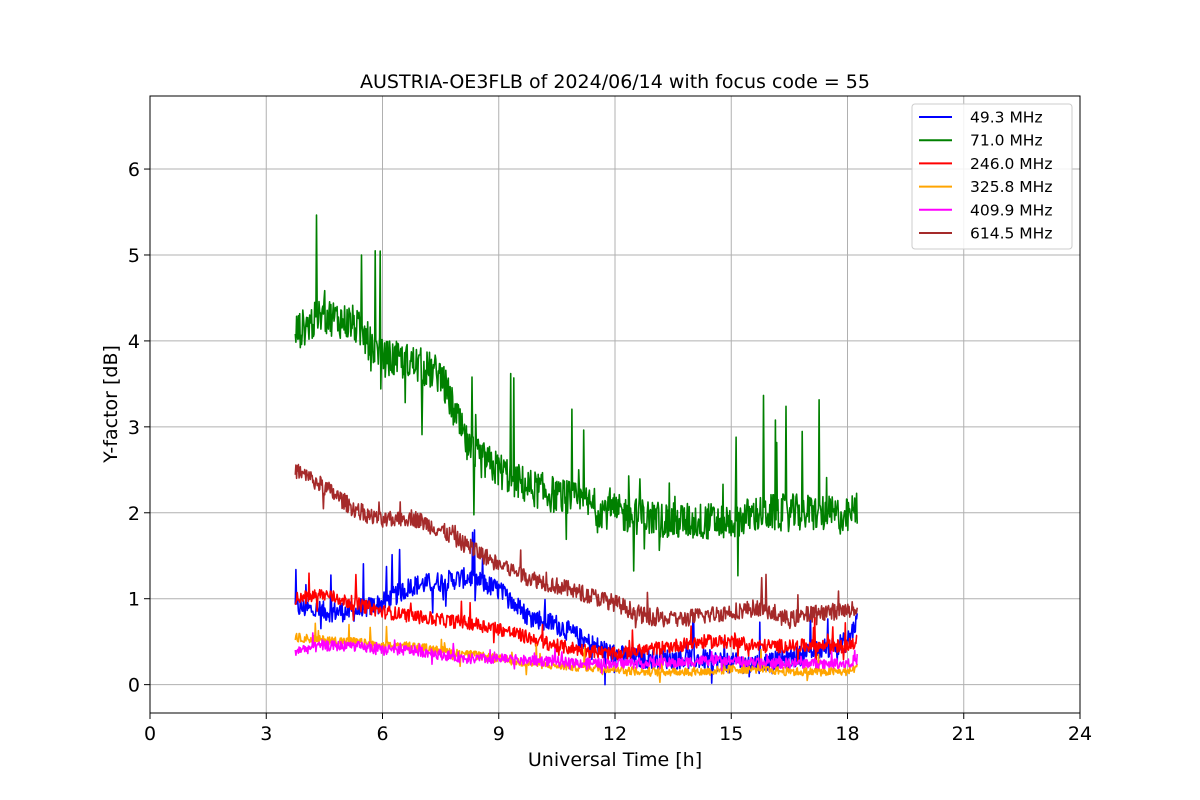 The width and height of the screenshot is (1200, 800). I want to click on y-tick-label: 2, so click(134, 514).